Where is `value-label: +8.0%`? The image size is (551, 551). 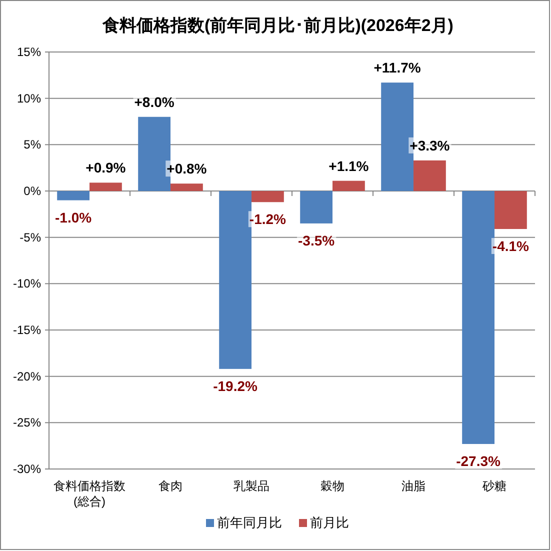
value-label: +8.0% is located at coordinates (154, 102).